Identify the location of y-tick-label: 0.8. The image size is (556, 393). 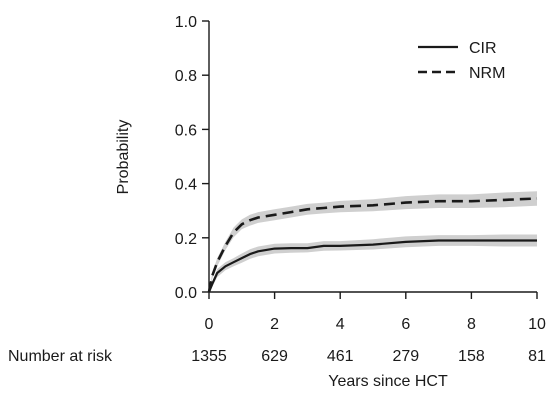
(186, 76).